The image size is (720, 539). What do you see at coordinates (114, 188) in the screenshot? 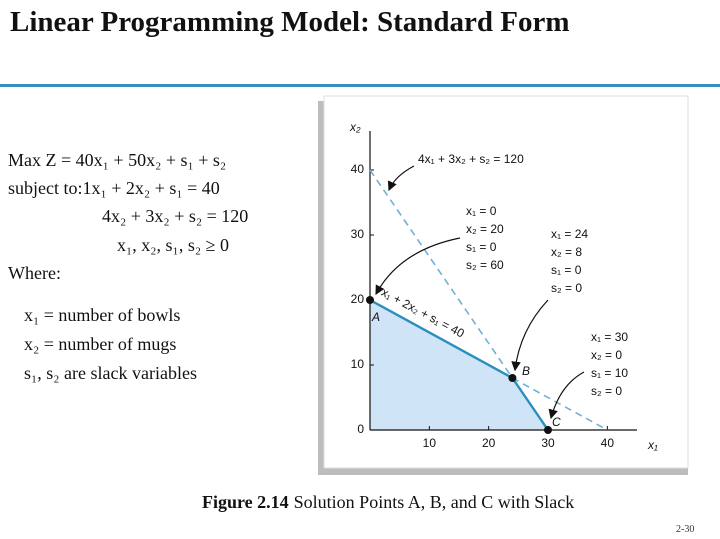
I see `model-line: subject to:1x₁ + 2x₂ + s₁ = 40` at bounding box center [114, 188].